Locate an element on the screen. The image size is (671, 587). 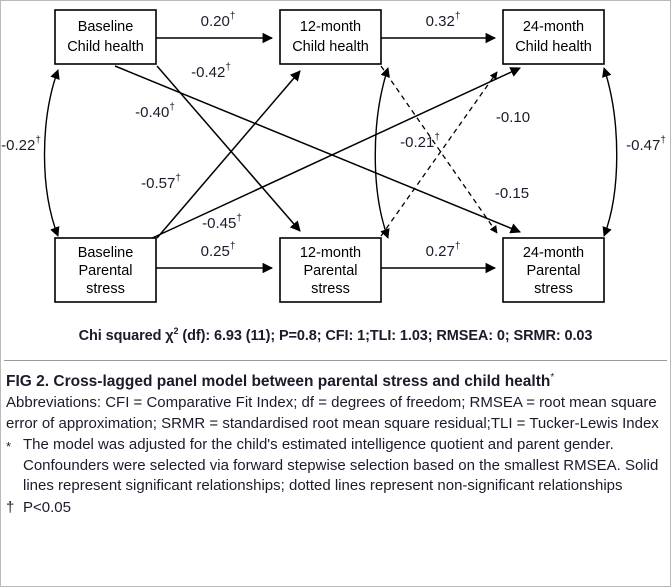
curve-24m-correlation is located at coordinates (610, 152).